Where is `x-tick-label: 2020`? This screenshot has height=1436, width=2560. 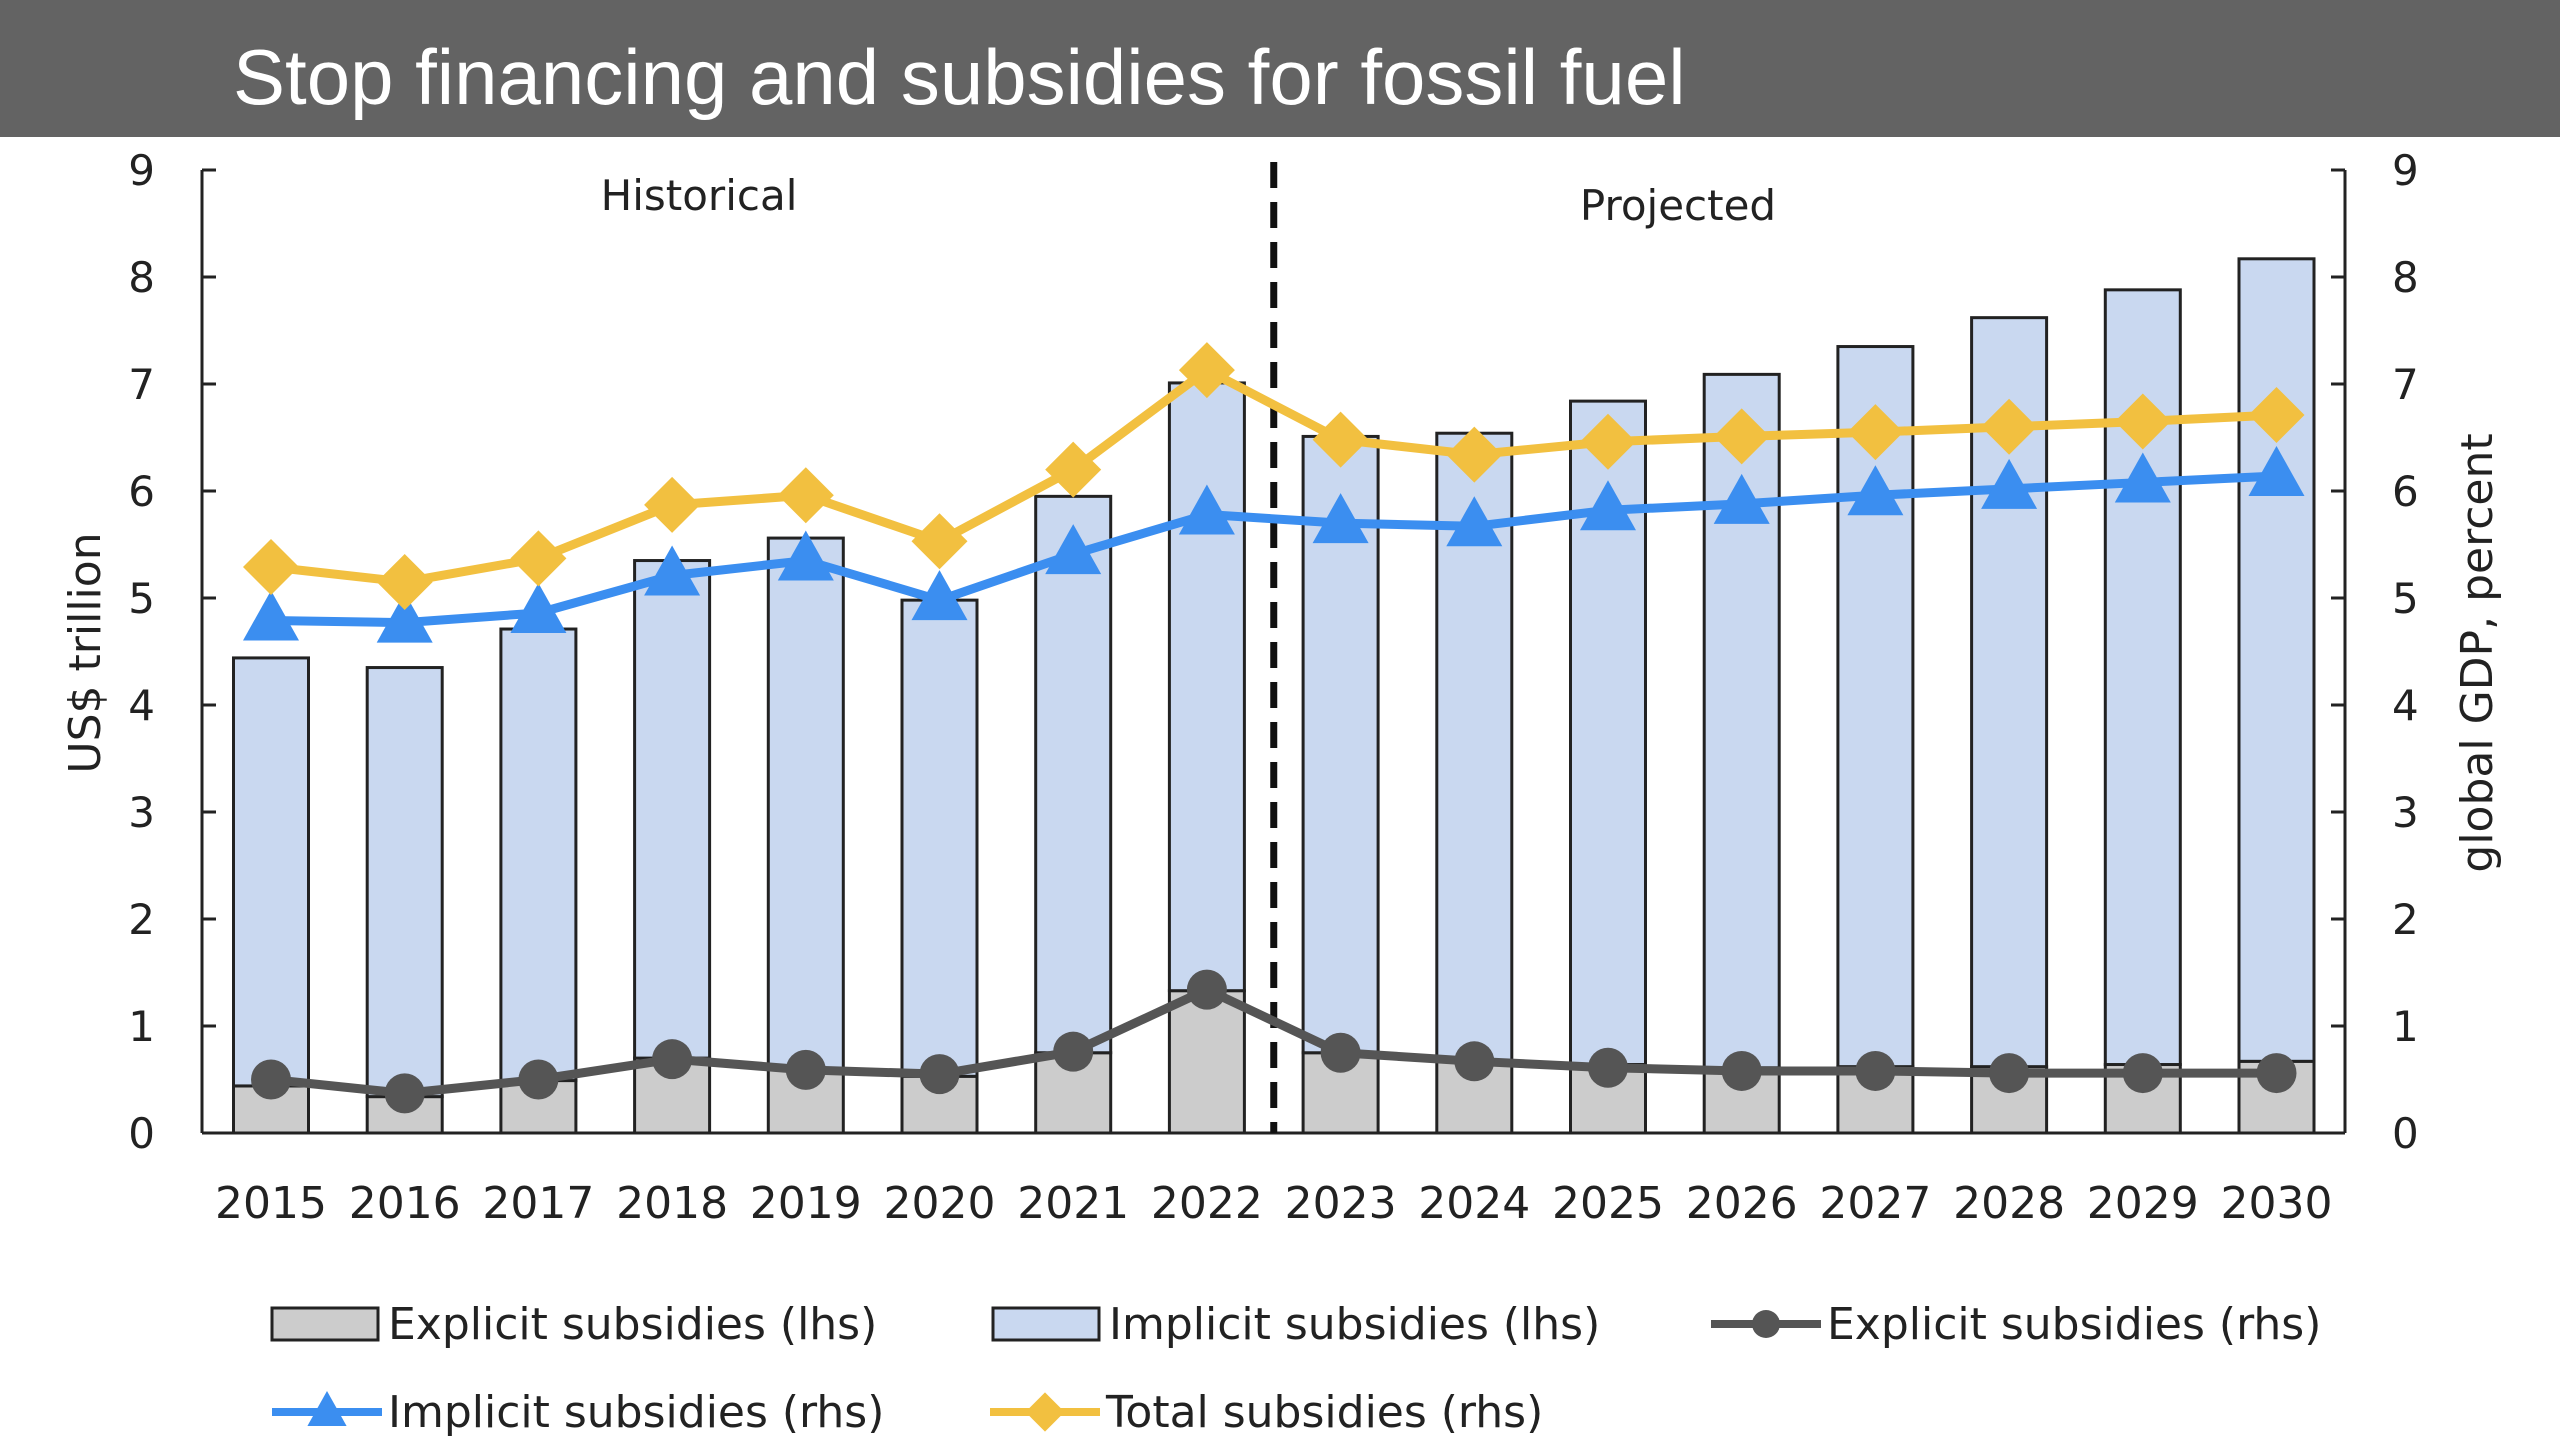 x-tick-label: 2020 is located at coordinates (940, 1203).